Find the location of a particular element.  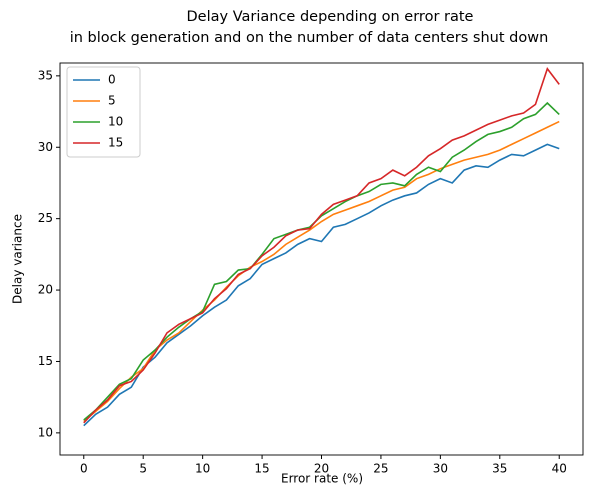

chart-title: Delay Variance depending on error rate is located at coordinates (330, 17).